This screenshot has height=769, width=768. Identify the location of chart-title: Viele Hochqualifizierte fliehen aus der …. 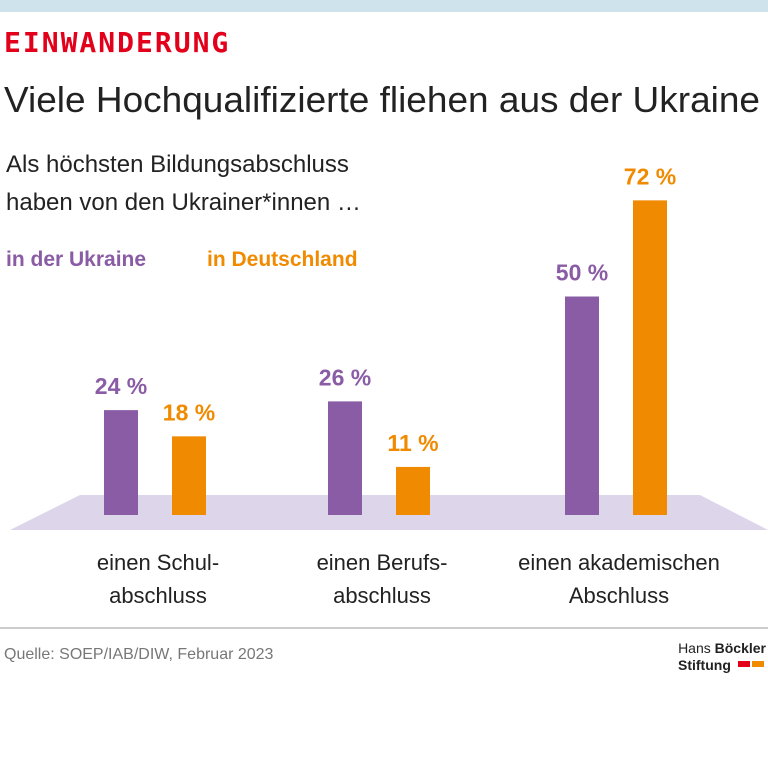
(382, 99).